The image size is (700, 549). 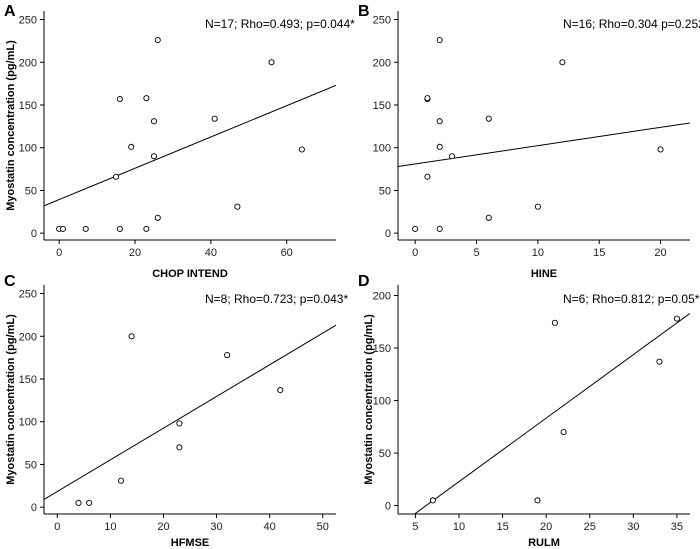 I want to click on x-axis-label: CHOP INTEND, so click(x=190, y=274).